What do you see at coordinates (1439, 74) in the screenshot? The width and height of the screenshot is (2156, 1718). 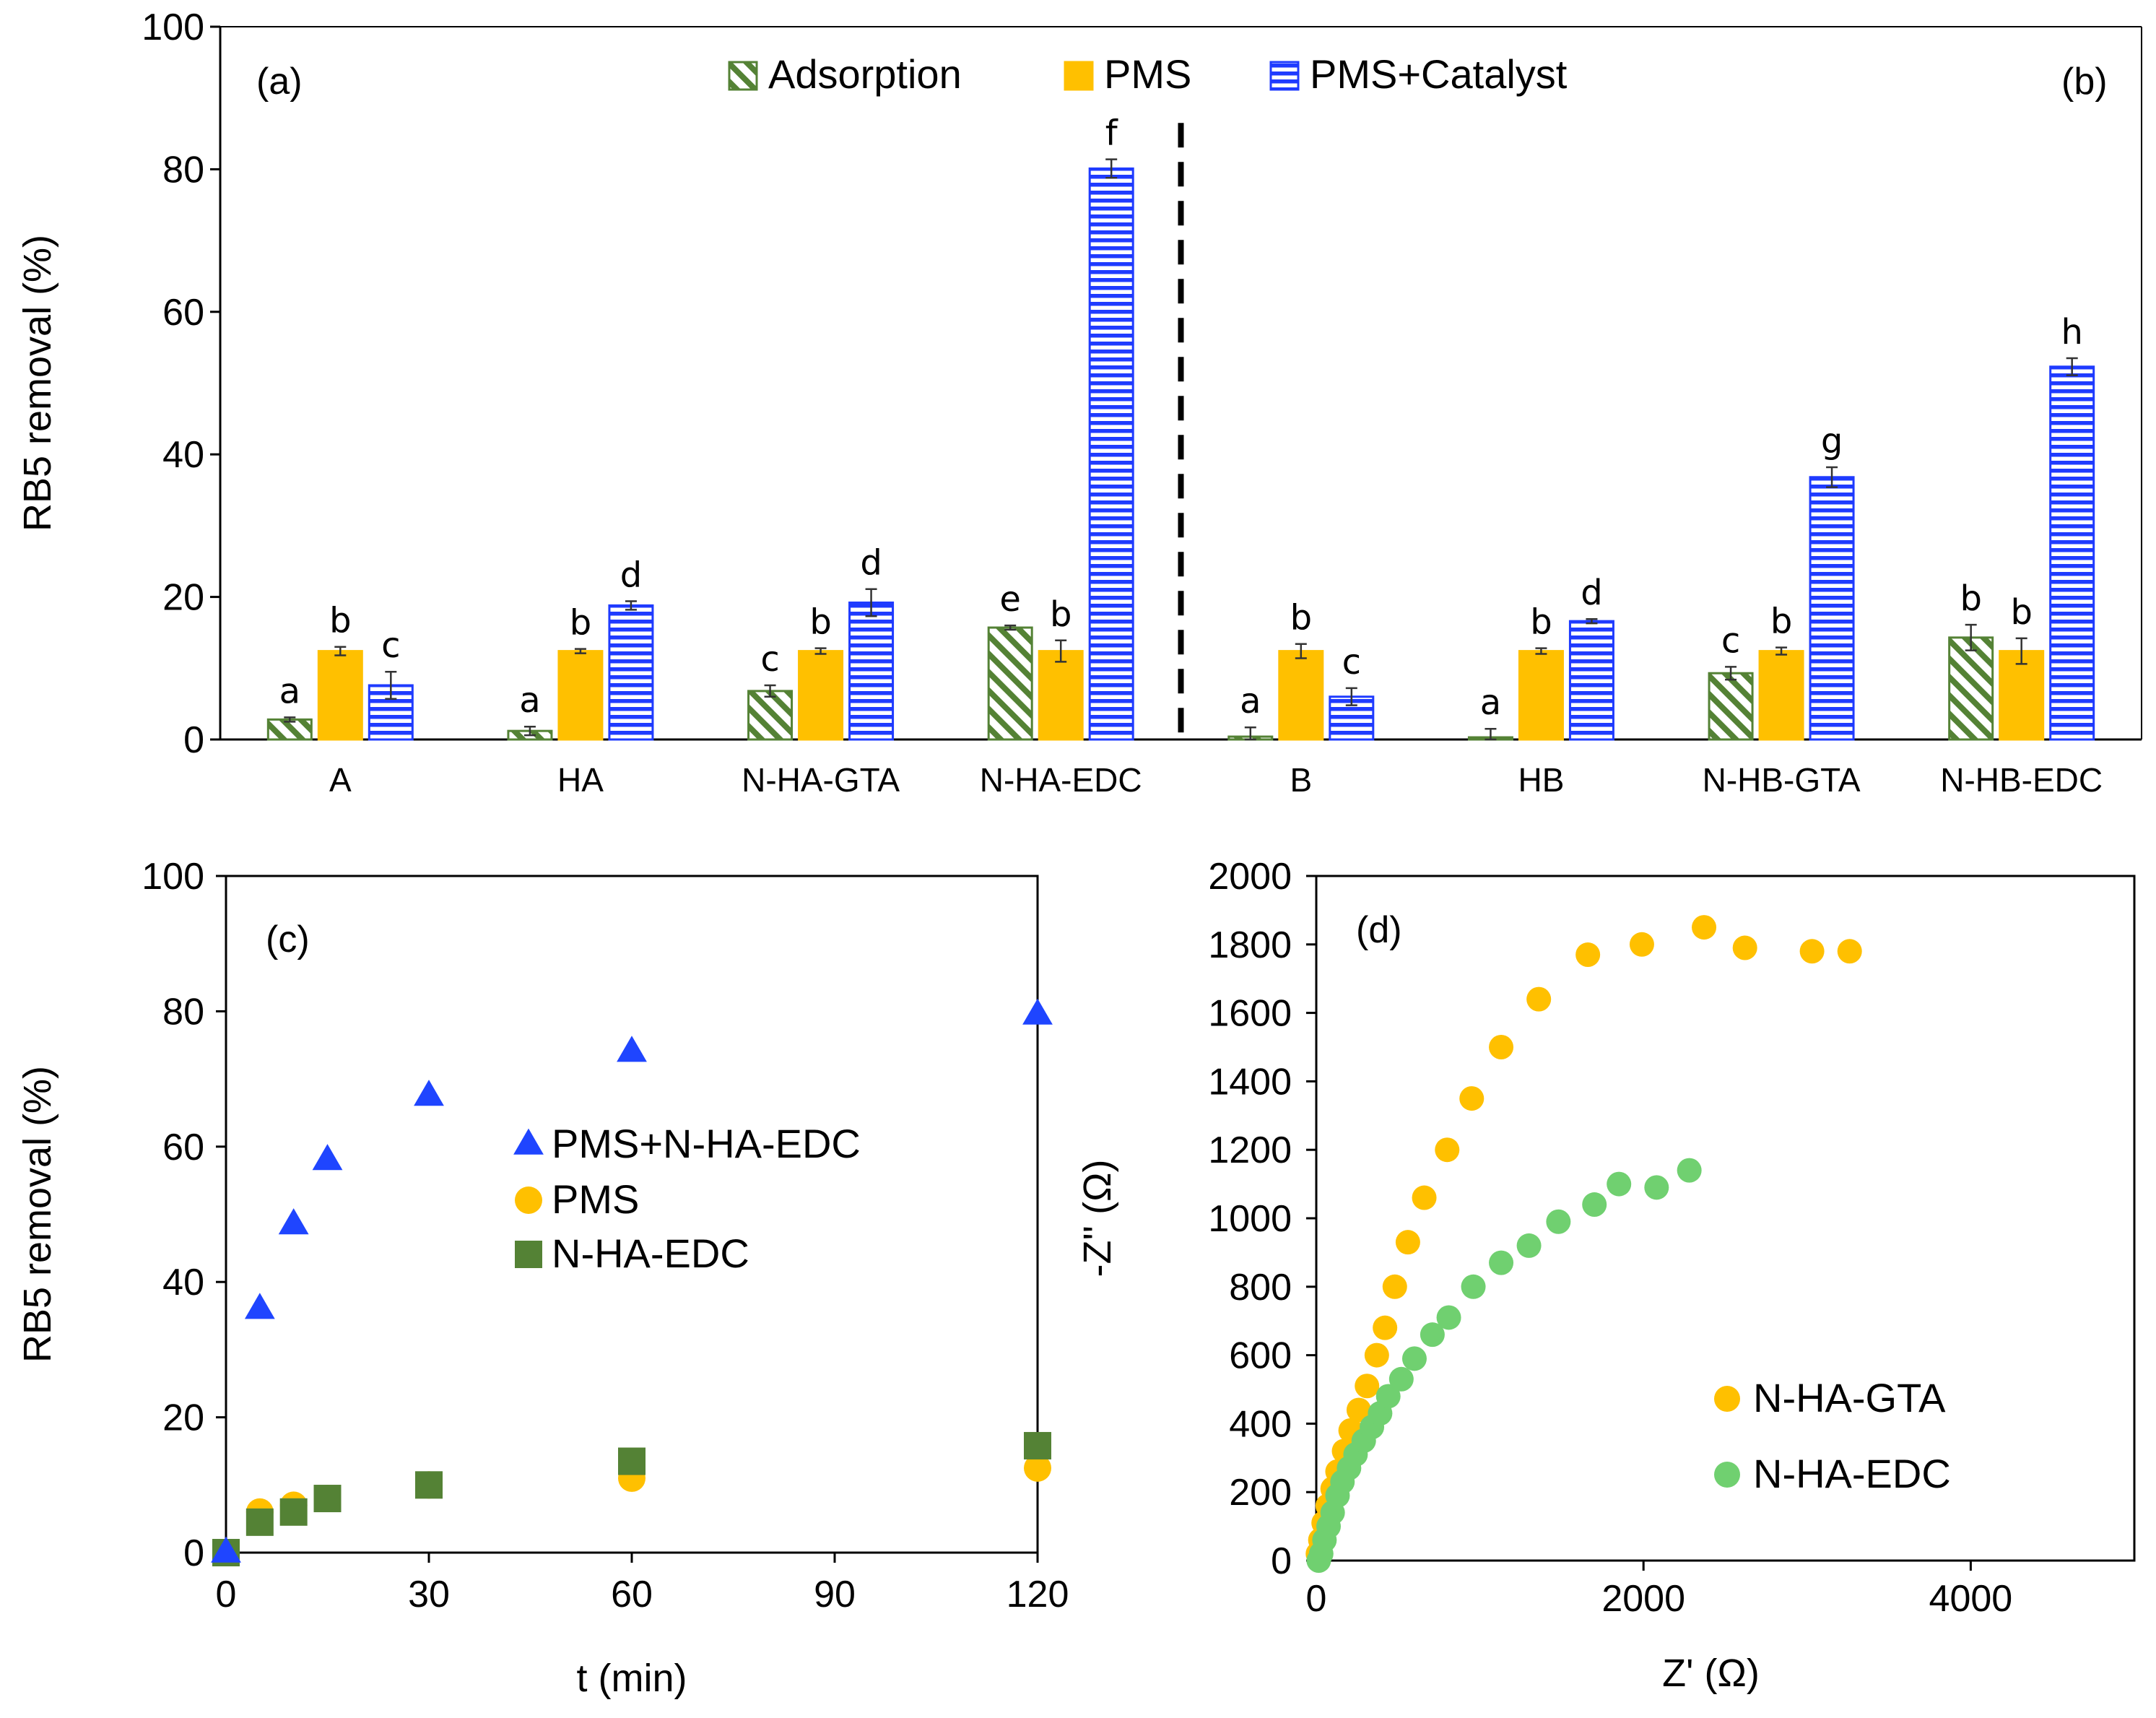 I see `legend-label-catalyst: PMS+Catalyst` at bounding box center [1439, 74].